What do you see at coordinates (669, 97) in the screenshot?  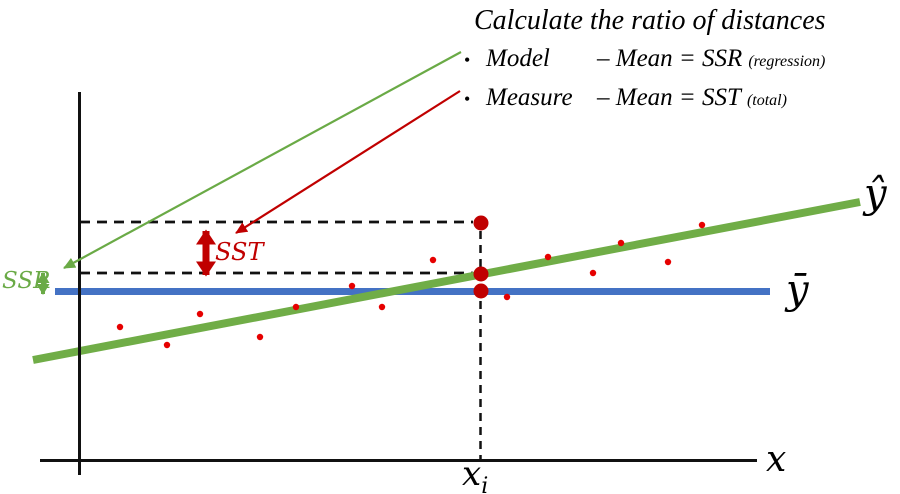 I see `bullet-measure-formula: – Mean = SST` at bounding box center [669, 97].